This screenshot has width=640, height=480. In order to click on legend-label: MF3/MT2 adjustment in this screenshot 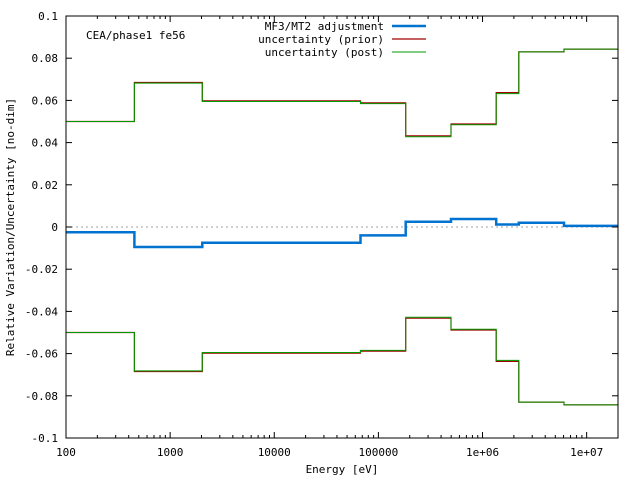, I will do `click(324, 26)`.